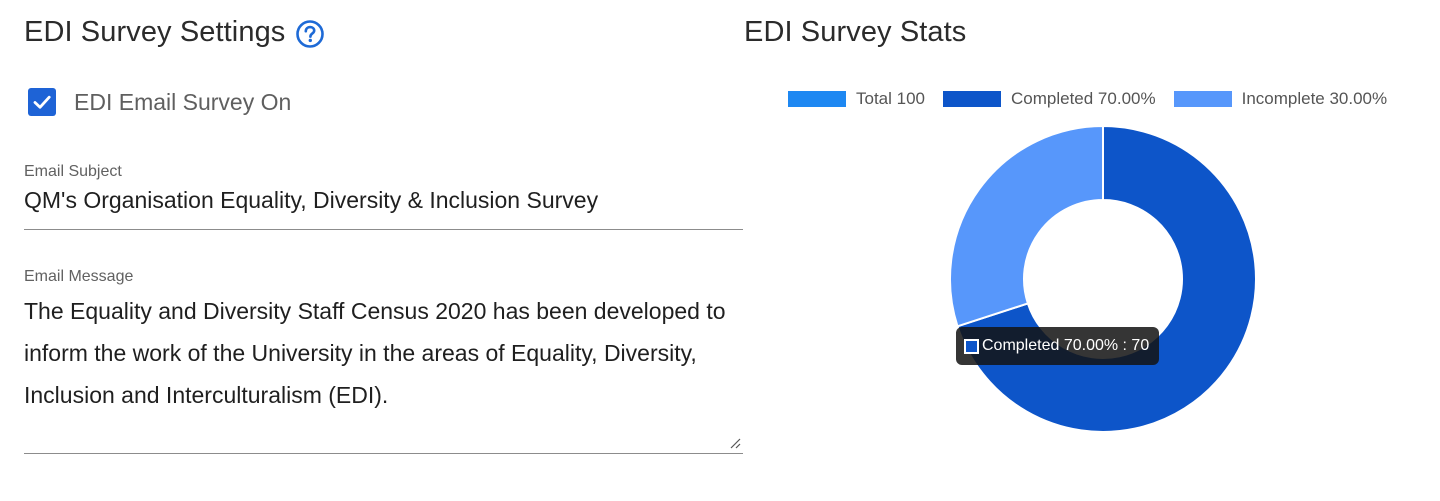  What do you see at coordinates (1026, 226) in the screenshot?
I see `donut-slice-incomplete` at bounding box center [1026, 226].